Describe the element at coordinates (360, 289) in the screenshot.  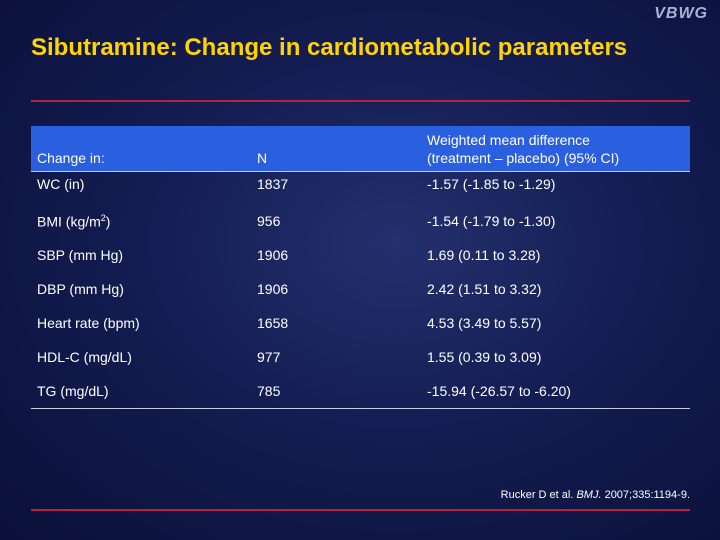
I see `table-row: DBP (mm Hg) 1906 2.42 (1.51 to 3.32)` at that location.